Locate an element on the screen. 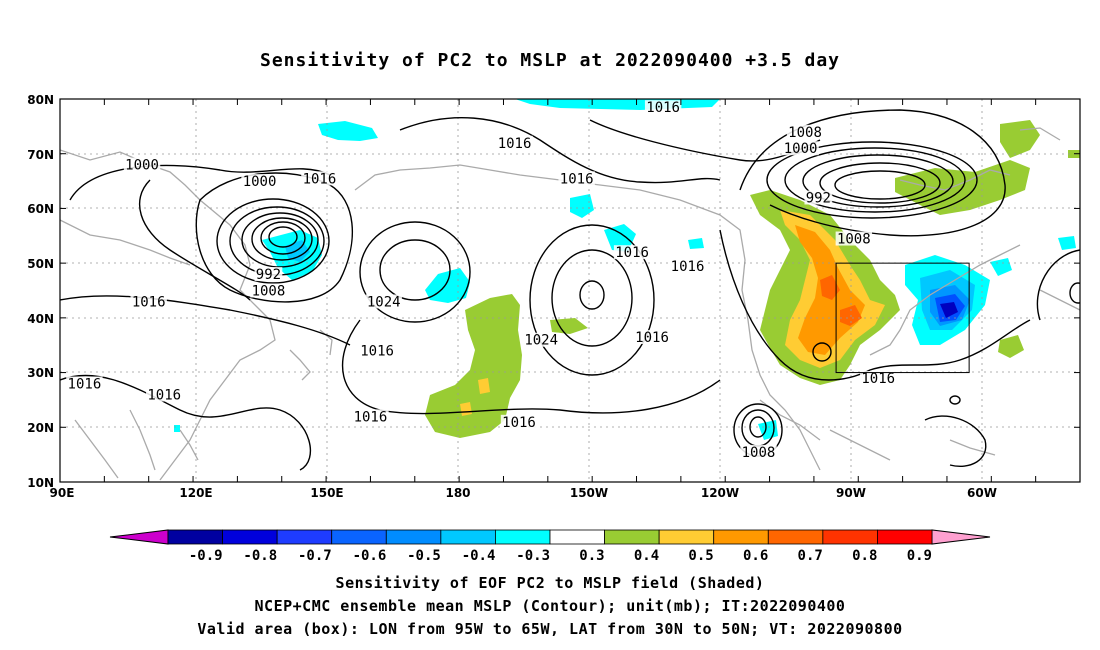  lat-label: 30N is located at coordinates (40, 373).